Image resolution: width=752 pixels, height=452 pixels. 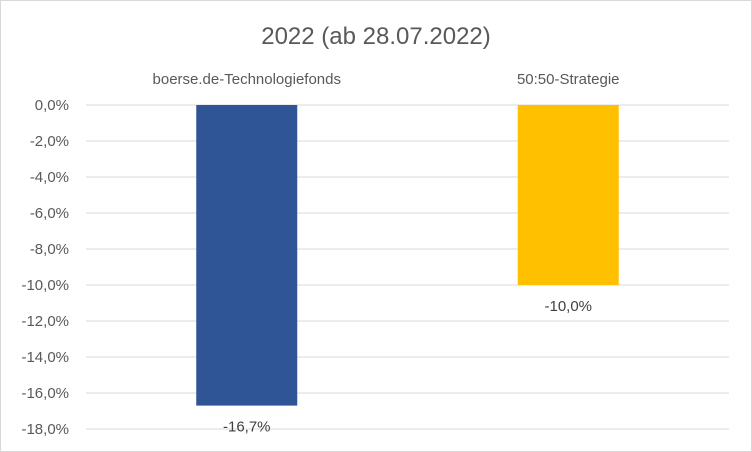 I want to click on y-tick-label: -8,0%, so click(x=49, y=249).